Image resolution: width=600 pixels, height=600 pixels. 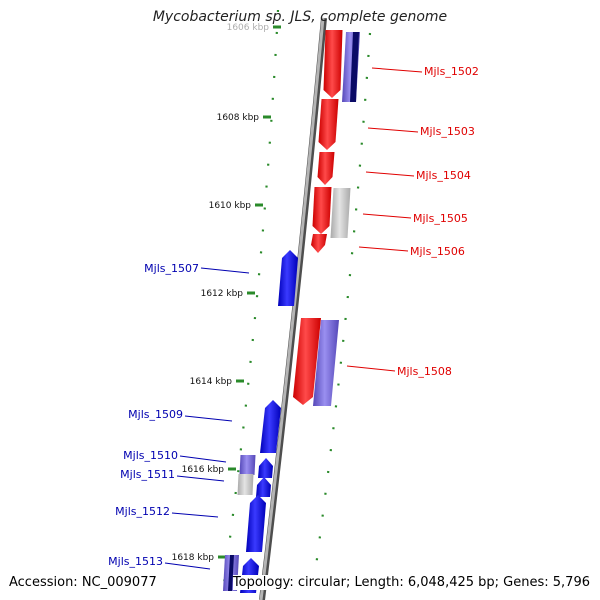 I want to click on gene-feature-1513-dark, so click(x=231, y=573).